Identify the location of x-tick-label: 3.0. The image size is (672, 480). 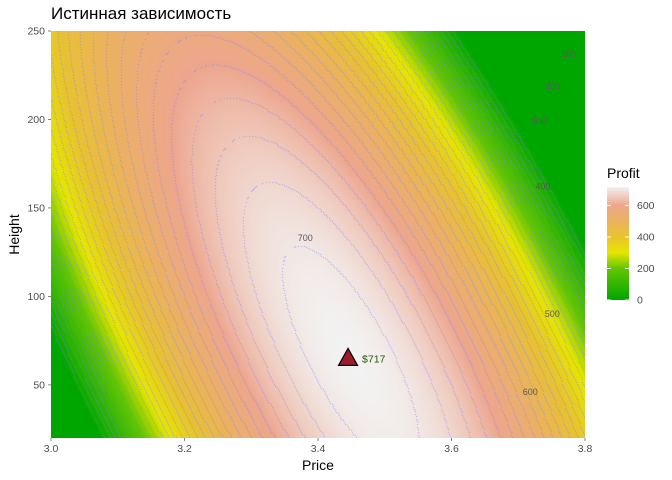
(51, 449).